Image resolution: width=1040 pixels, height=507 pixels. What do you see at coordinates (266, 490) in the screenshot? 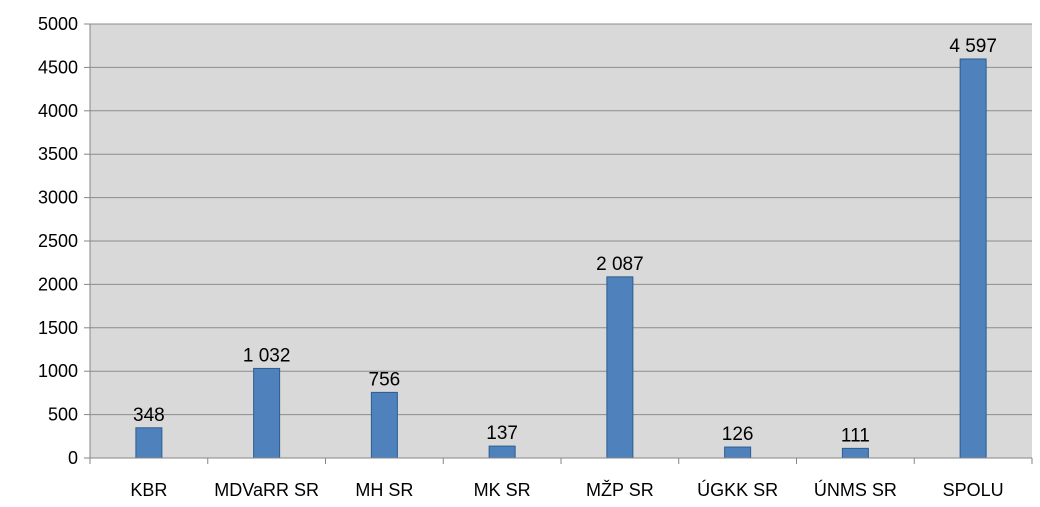
I see `x-tick-label: MDVaRR SR` at bounding box center [266, 490].